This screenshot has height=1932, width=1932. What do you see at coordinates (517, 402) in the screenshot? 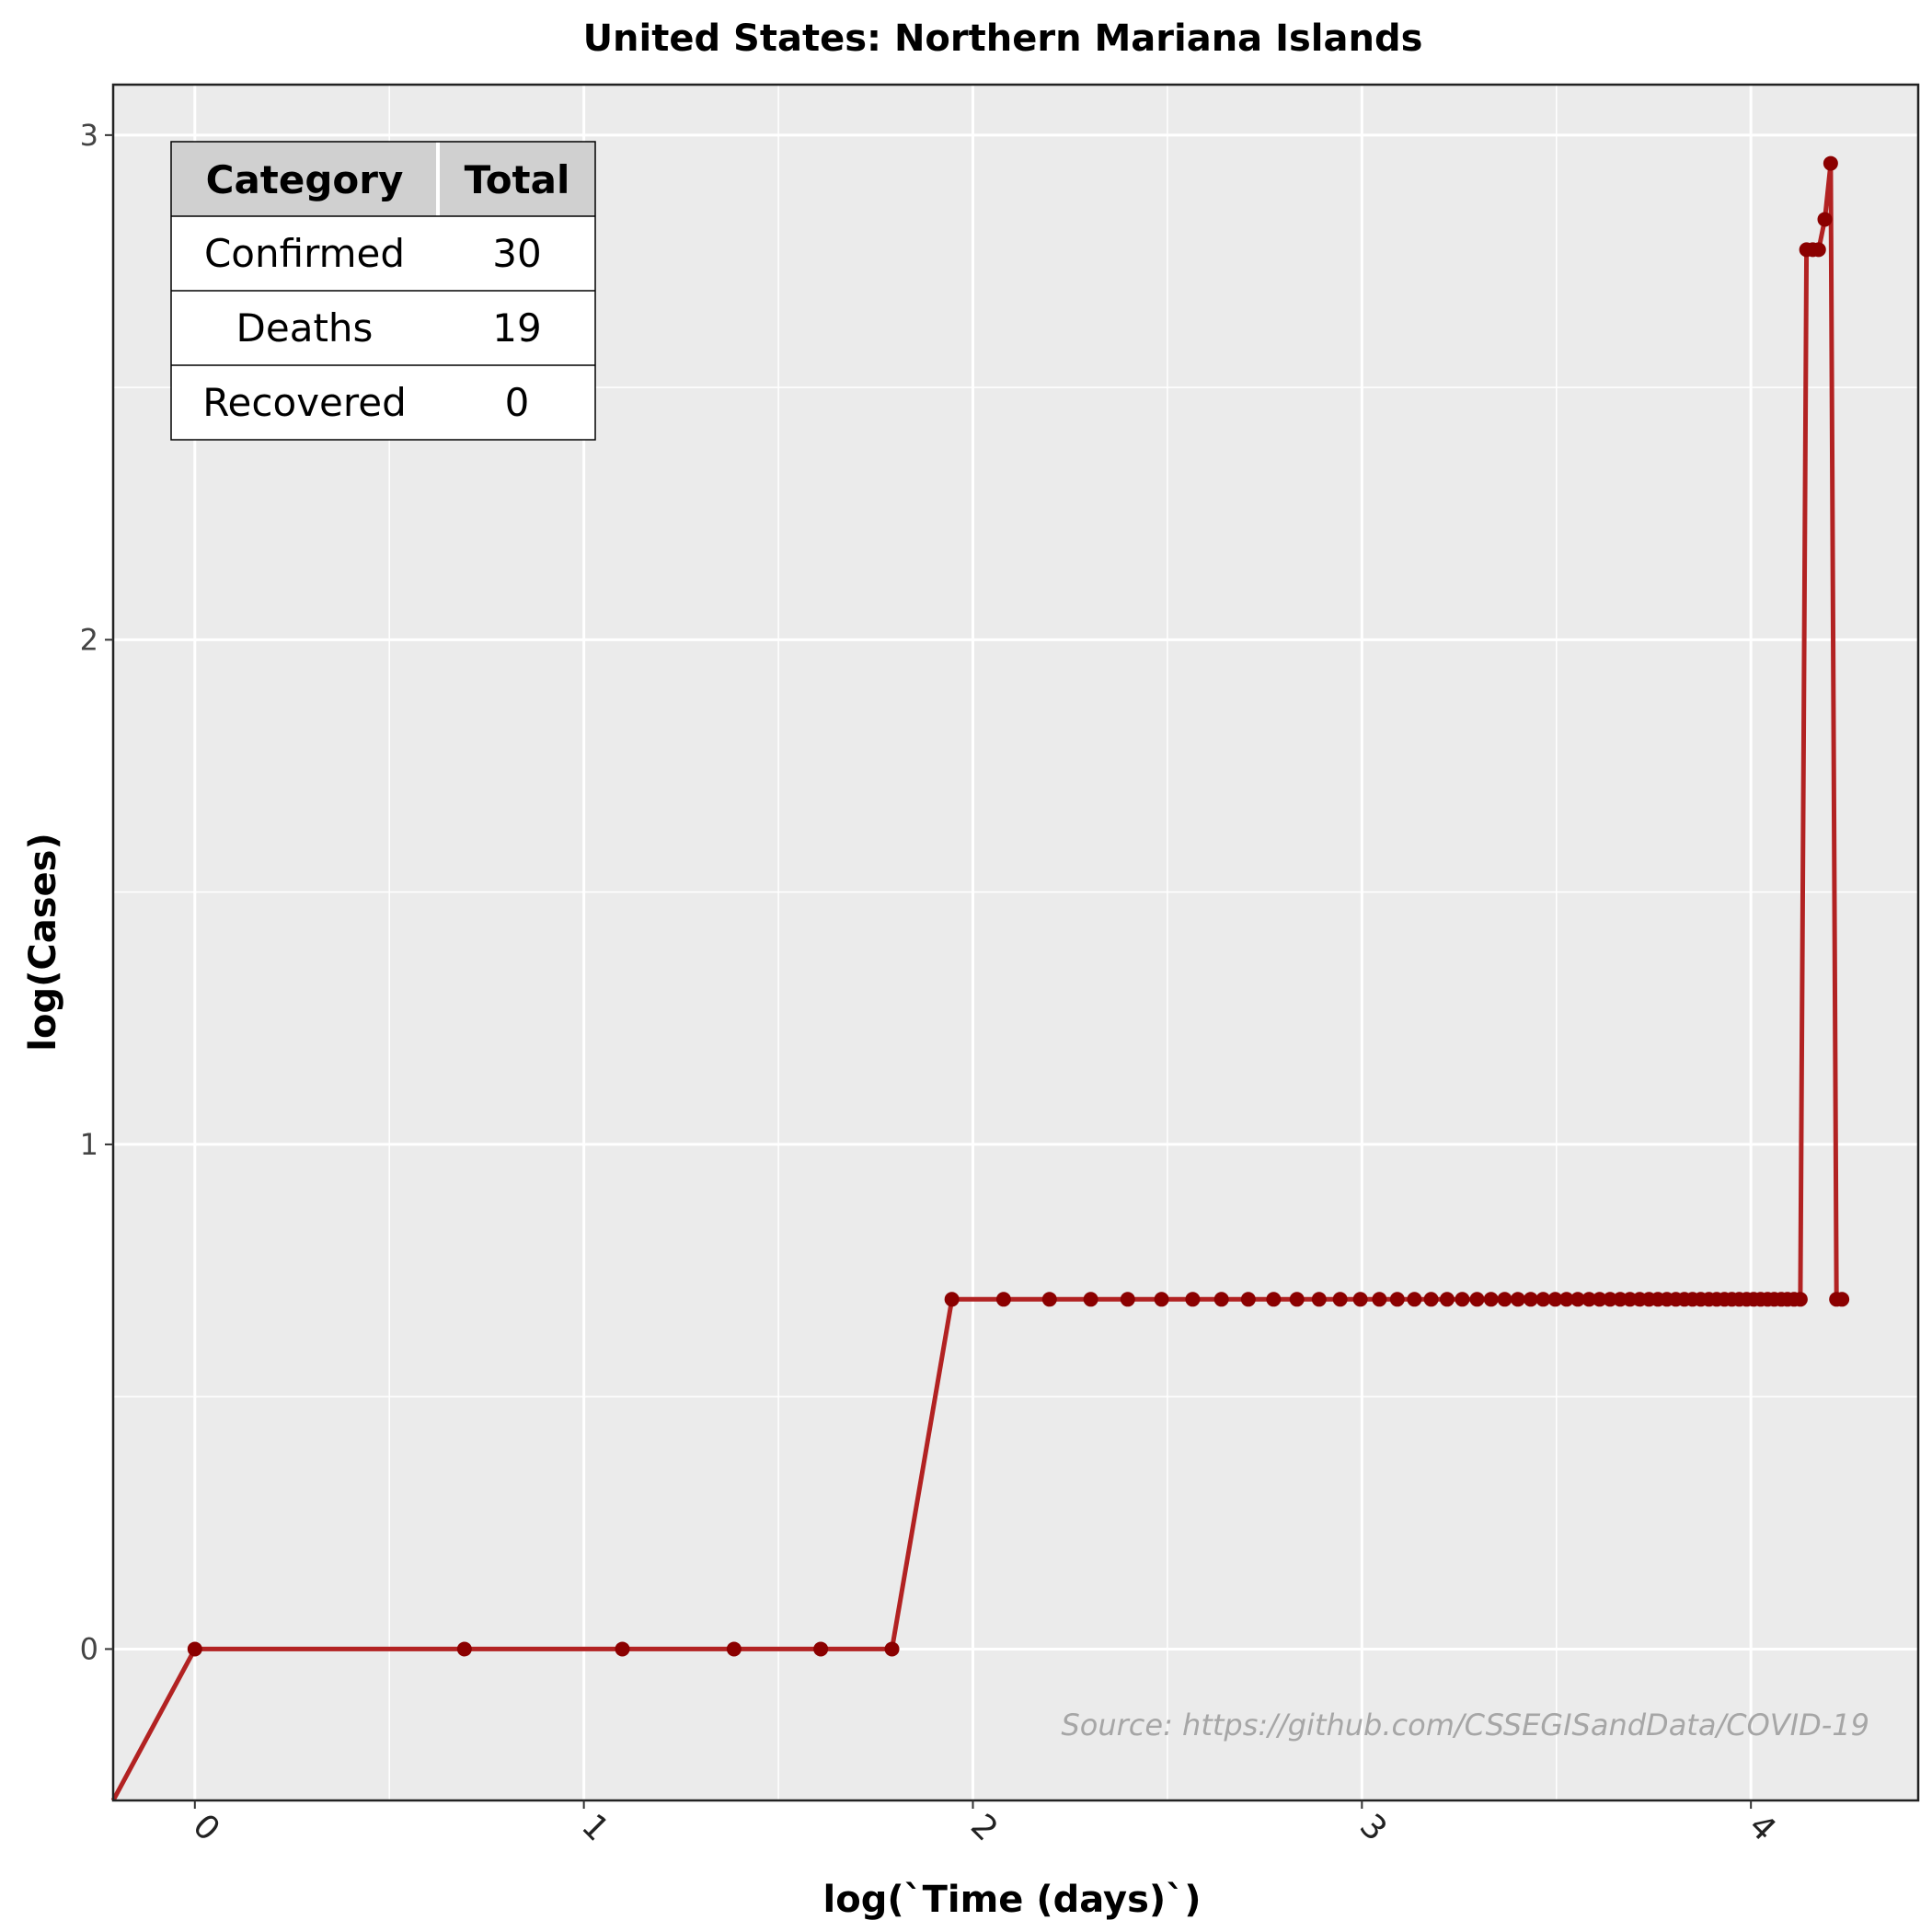
I see `table-cell-total: 0` at bounding box center [517, 402].